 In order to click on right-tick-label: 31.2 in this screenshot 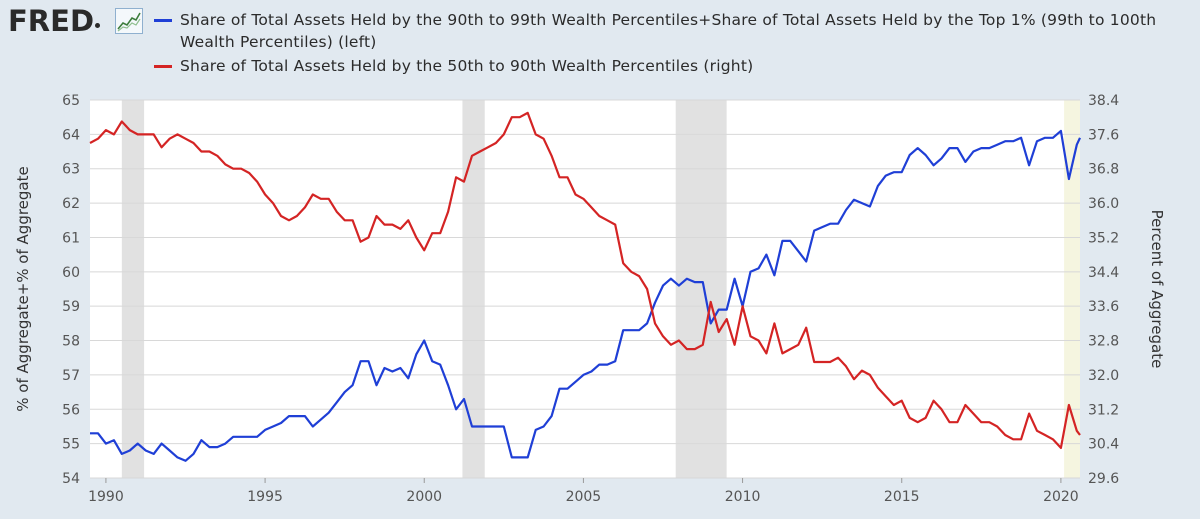, I will do `click(1103, 410)`.